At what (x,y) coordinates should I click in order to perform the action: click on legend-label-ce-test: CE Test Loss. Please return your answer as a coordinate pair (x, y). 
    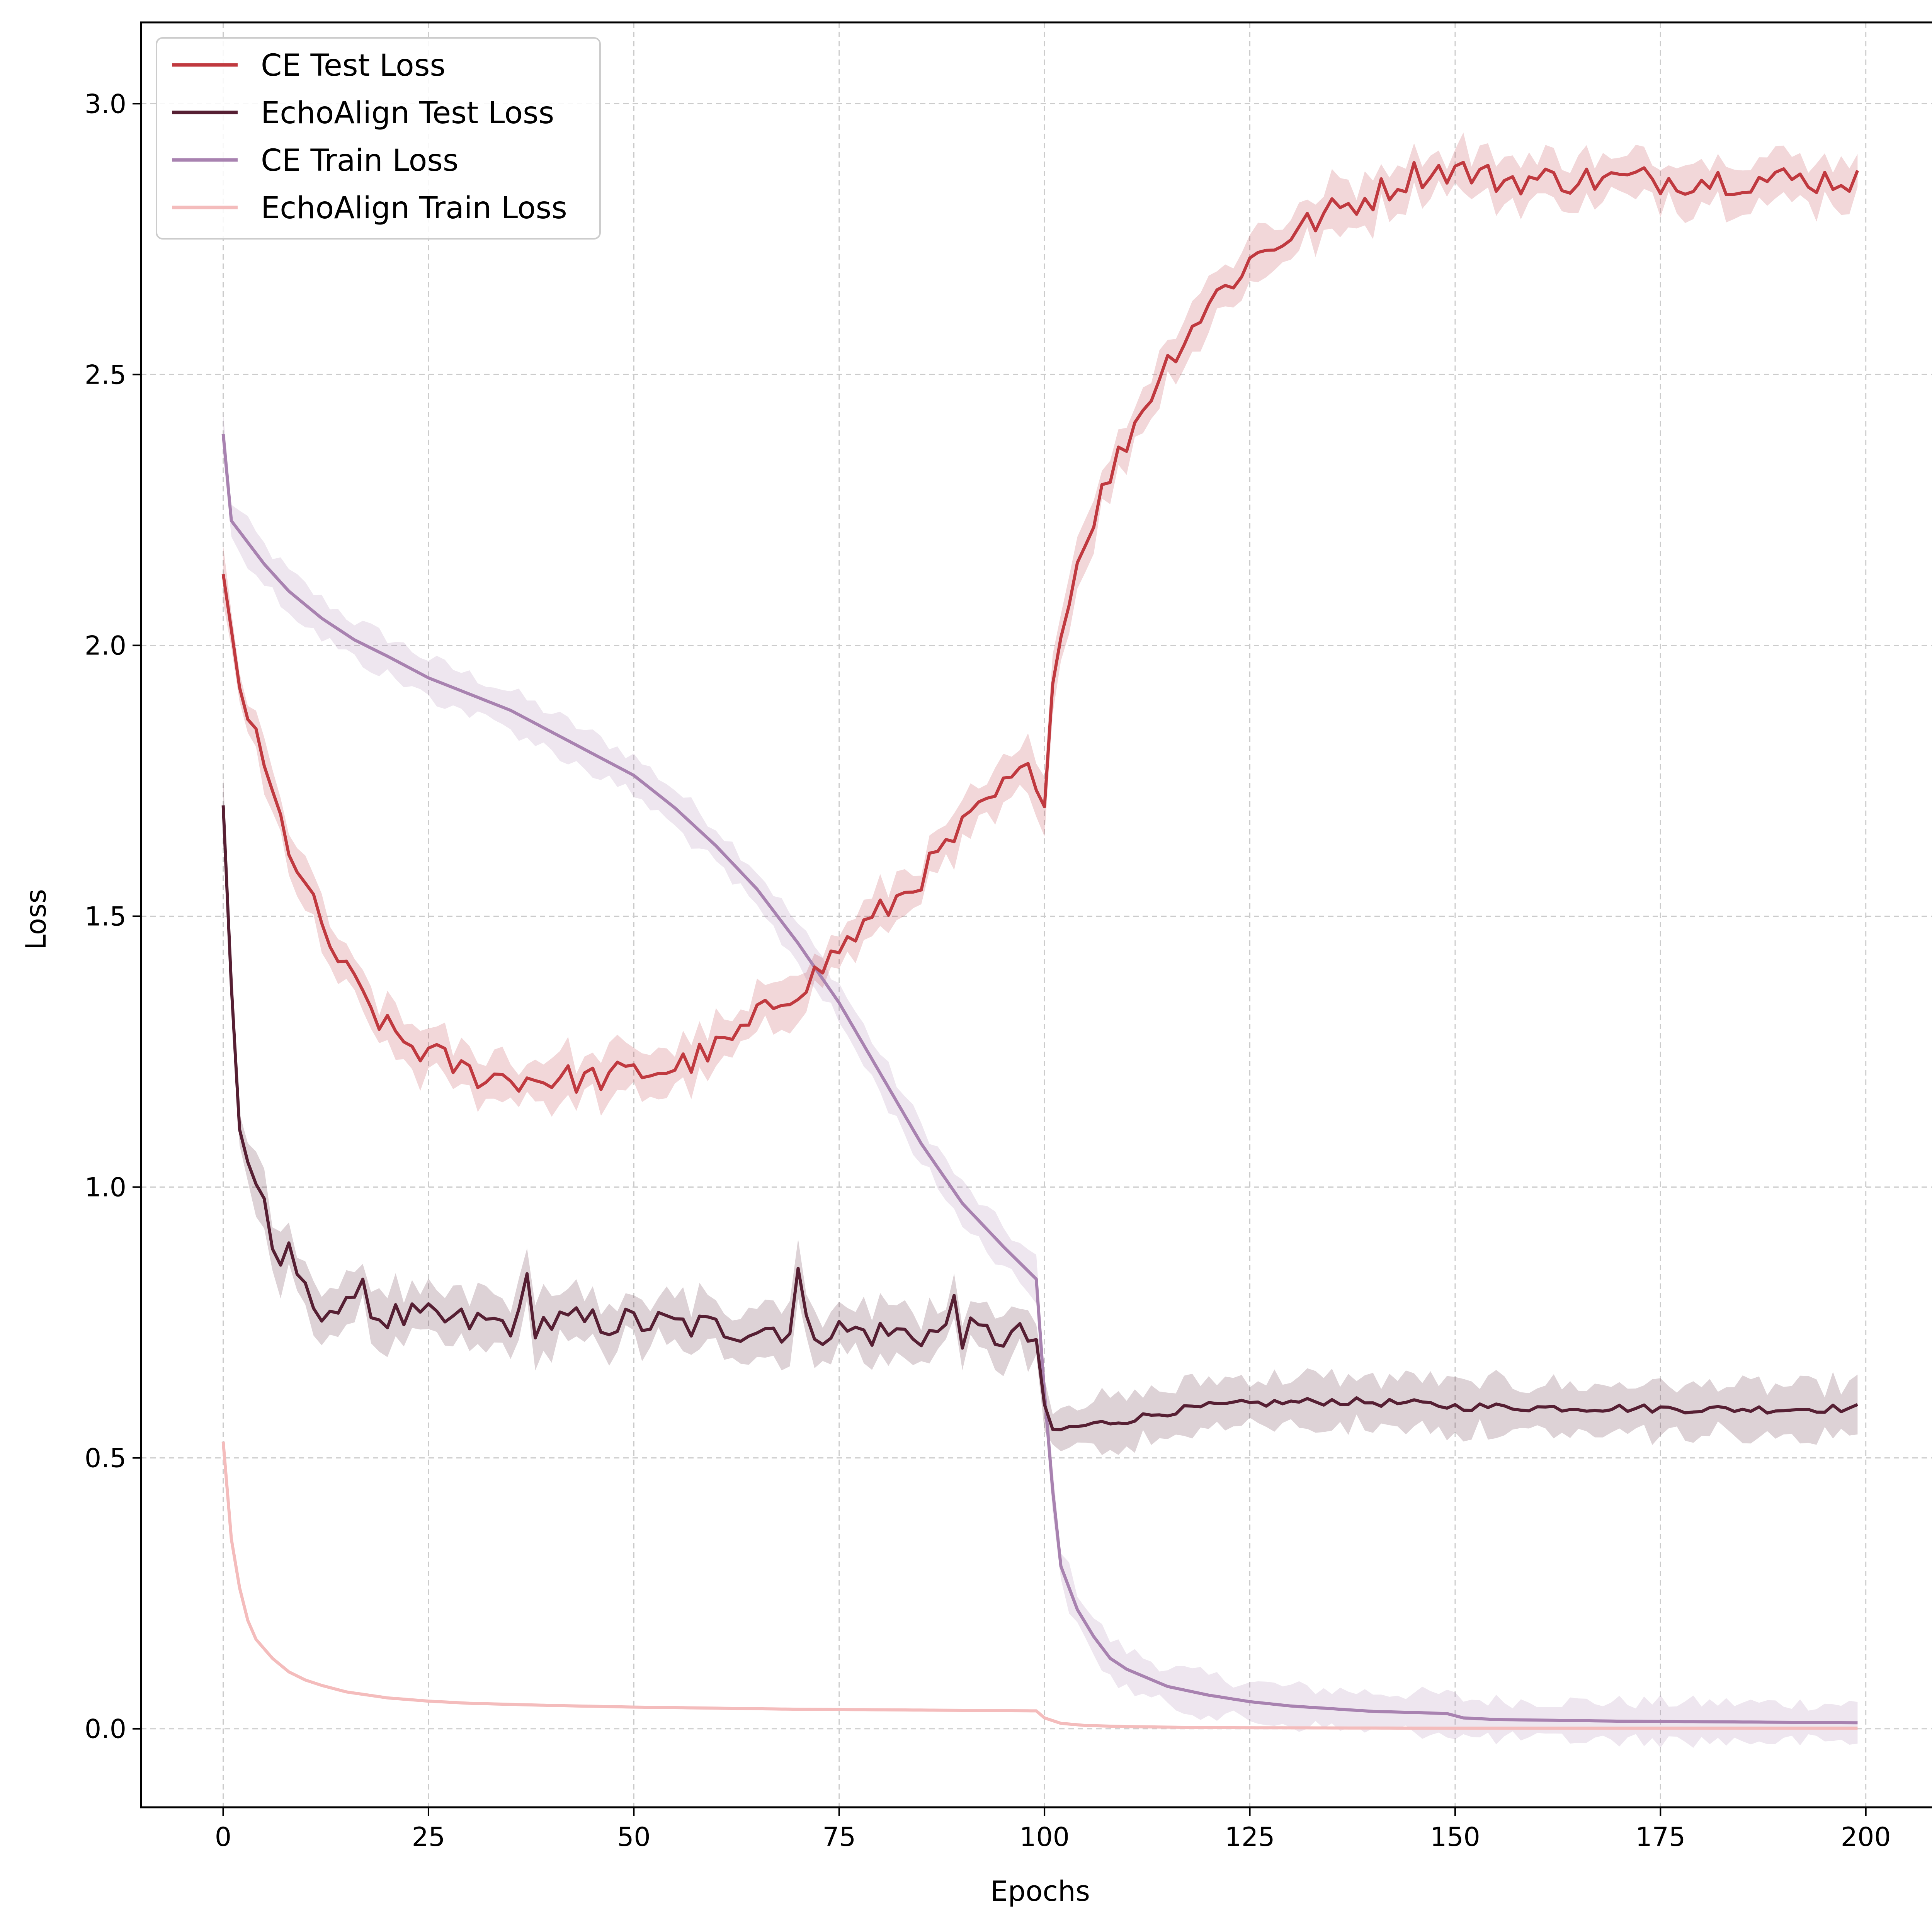
    Looking at the image, I should click on (353, 65).